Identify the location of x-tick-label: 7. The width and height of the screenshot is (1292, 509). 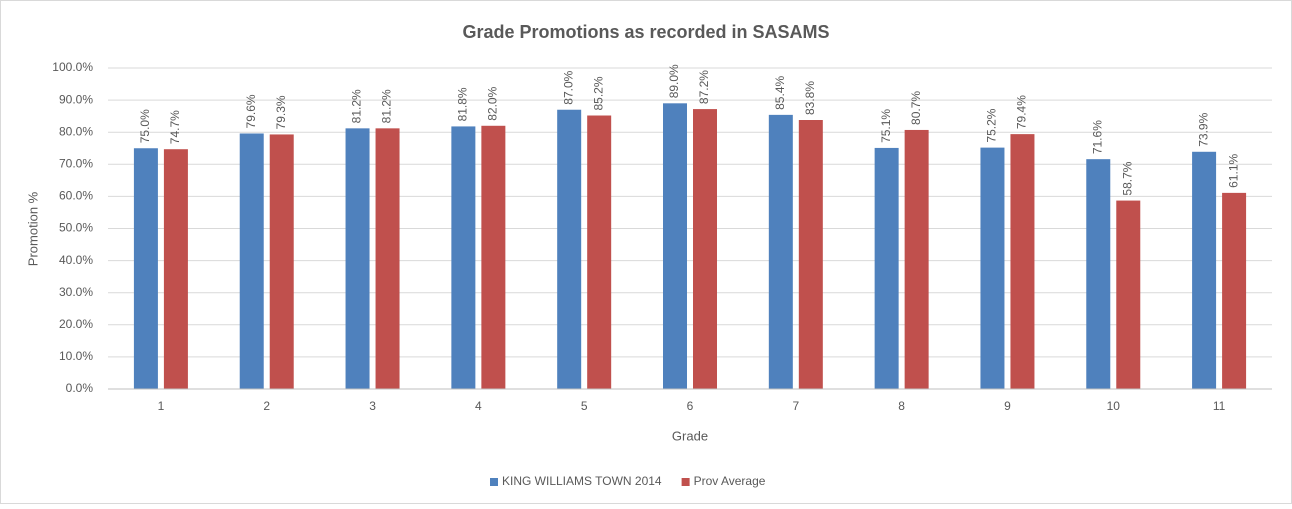
(795, 406).